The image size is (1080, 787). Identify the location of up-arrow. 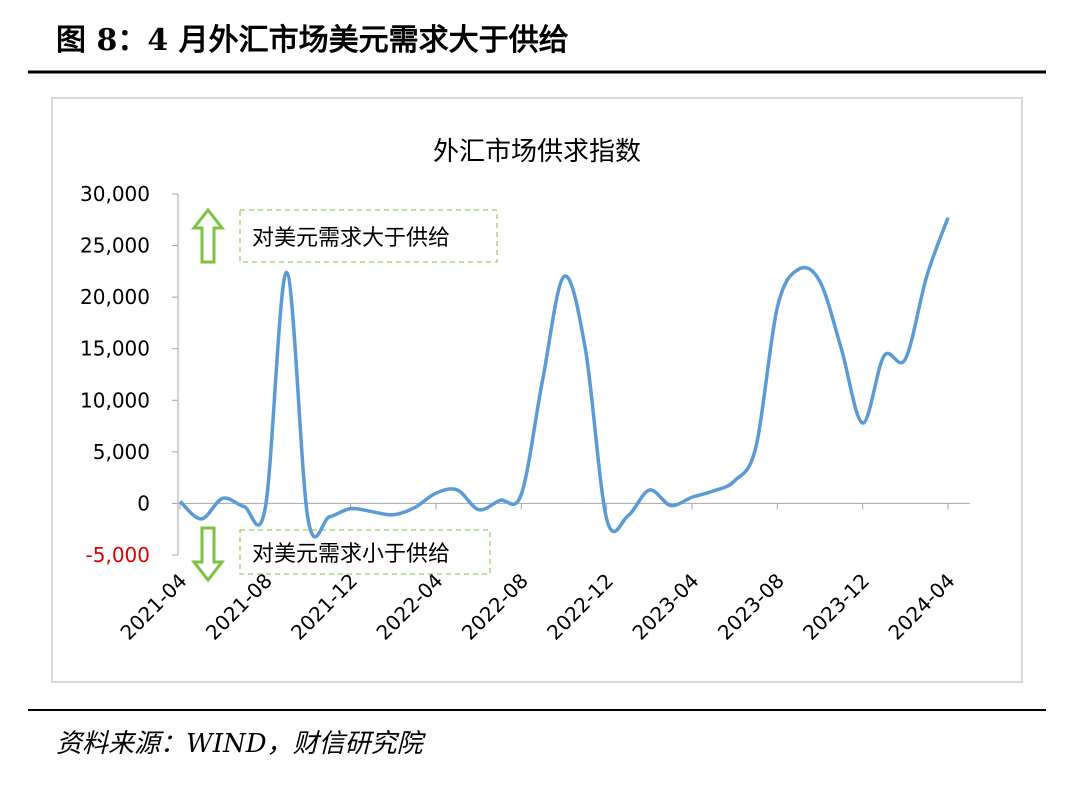
(208, 235).